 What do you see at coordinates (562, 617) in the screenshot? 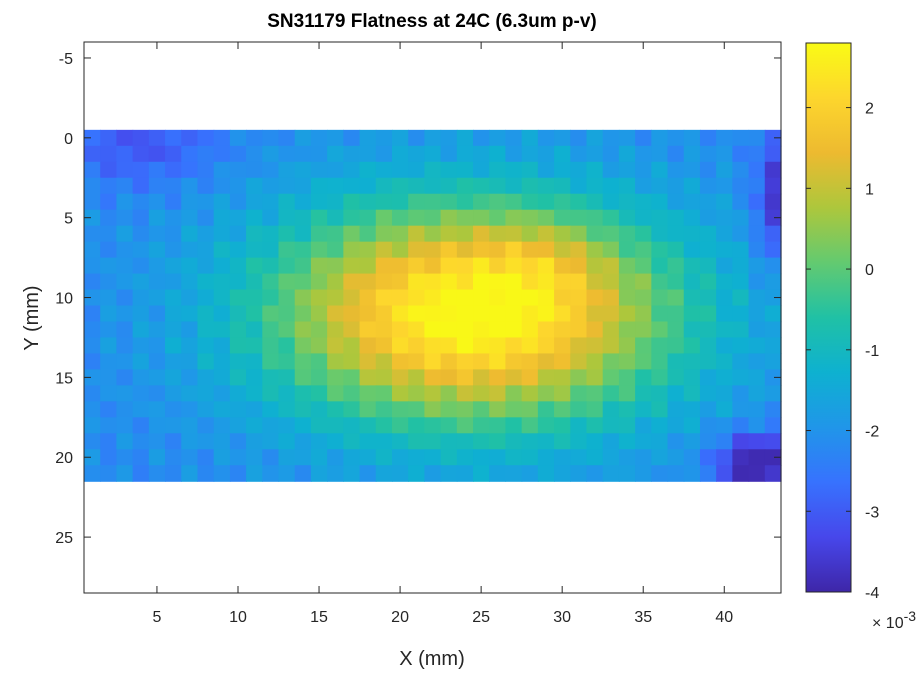
I see `x-tick-label: 30` at bounding box center [562, 617].